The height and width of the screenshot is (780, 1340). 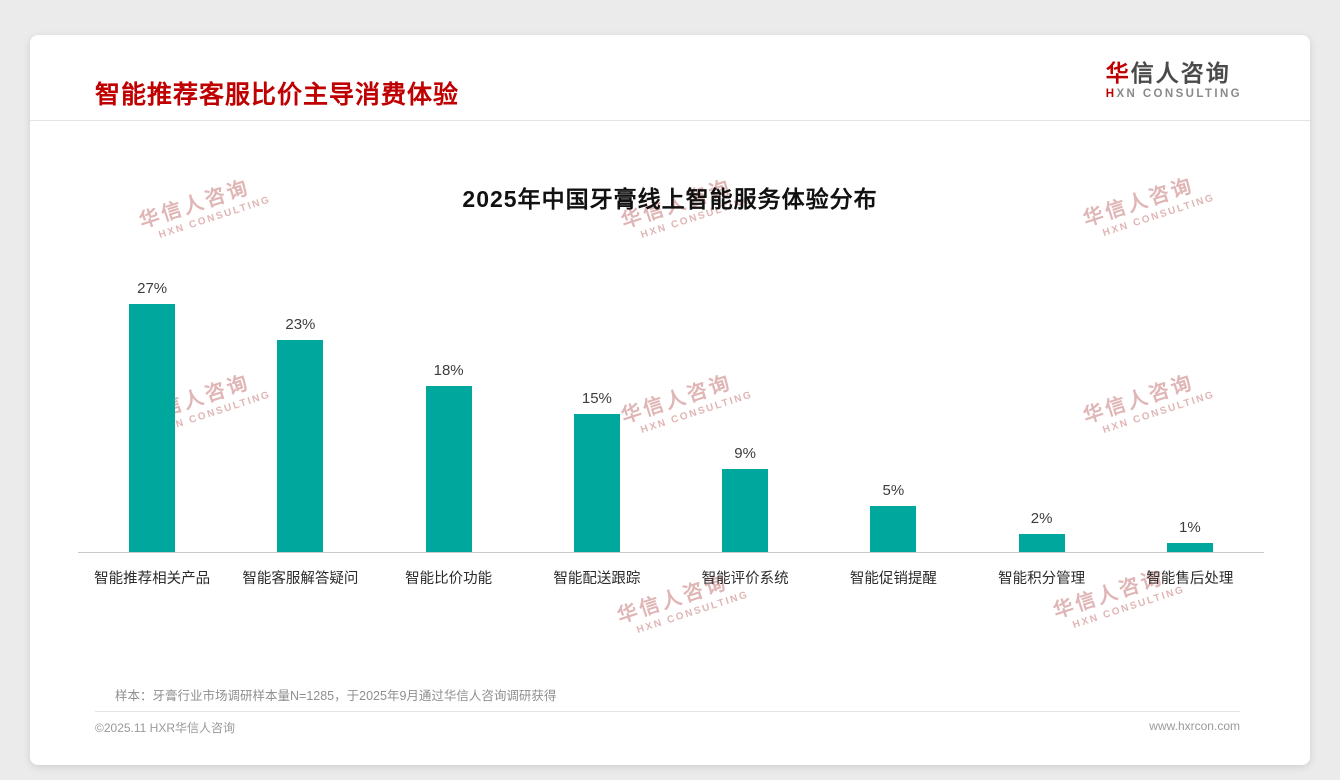 I want to click on copyright-text: ©2025.11 HXR华信人咨询, so click(x=165, y=728).